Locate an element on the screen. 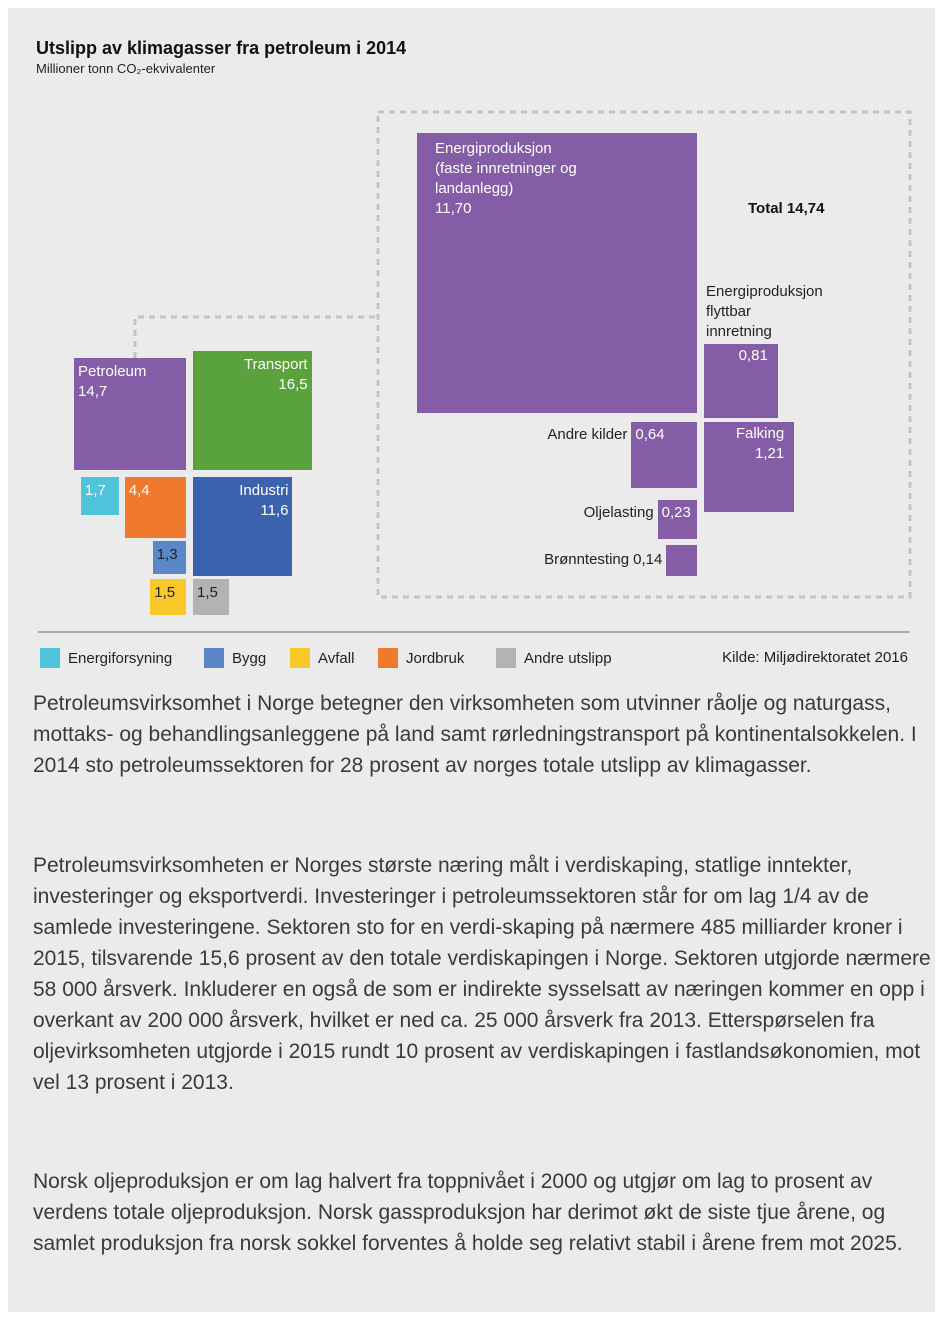 The width and height of the screenshot is (943, 1320). legend-label: Avfall is located at coordinates (336, 658).